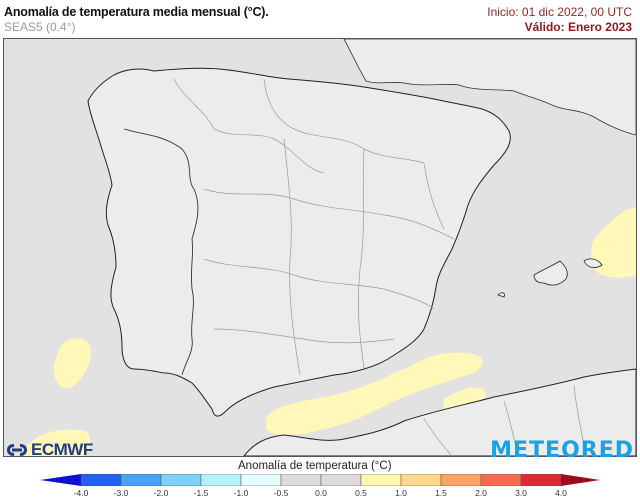 The height and width of the screenshot is (499, 640). I want to click on init-date: Inicio: 01 dic 2022, 00 UTC, so click(559, 12).